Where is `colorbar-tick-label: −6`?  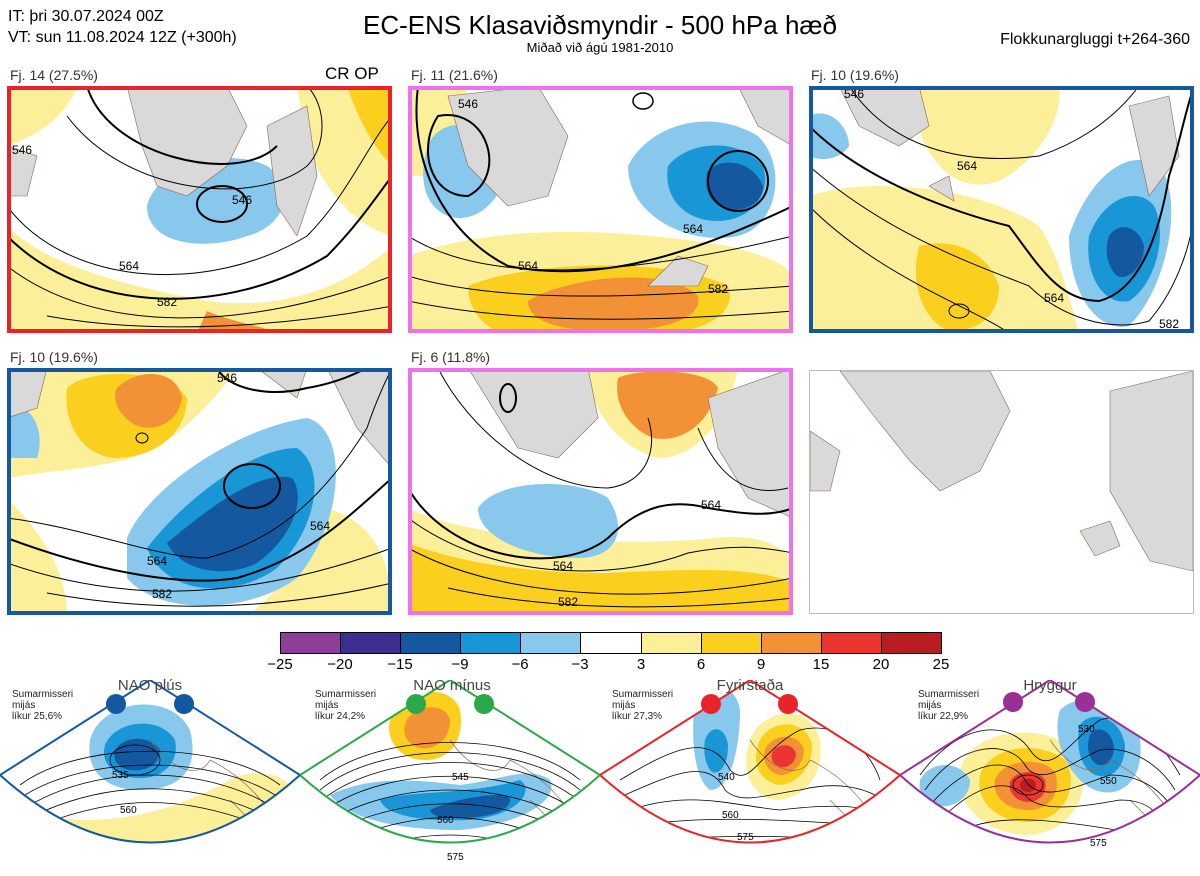 colorbar-tick-label: −6 is located at coordinates (520, 664).